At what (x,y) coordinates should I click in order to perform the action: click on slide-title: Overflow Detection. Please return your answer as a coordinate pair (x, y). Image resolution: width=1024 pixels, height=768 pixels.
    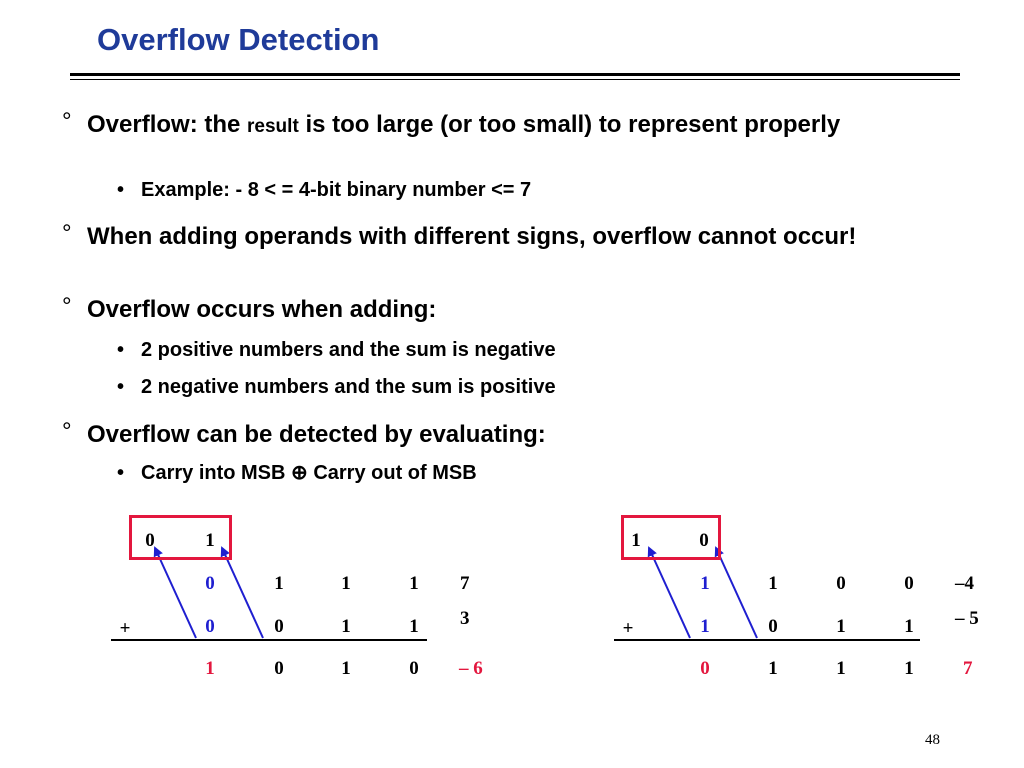
    Looking at the image, I should click on (238, 39).